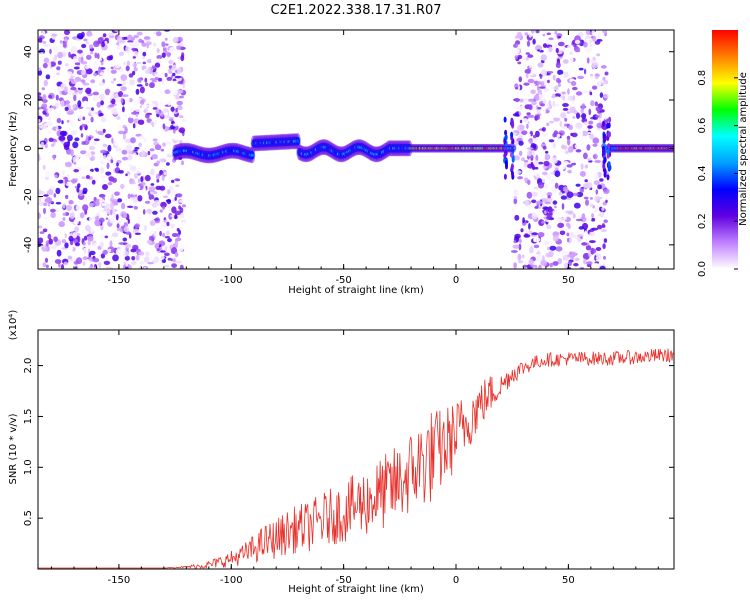  Describe the element at coordinates (356, 290) in the screenshot. I see `spectrogram-x-axis-label: Height of straight line (km)` at that location.